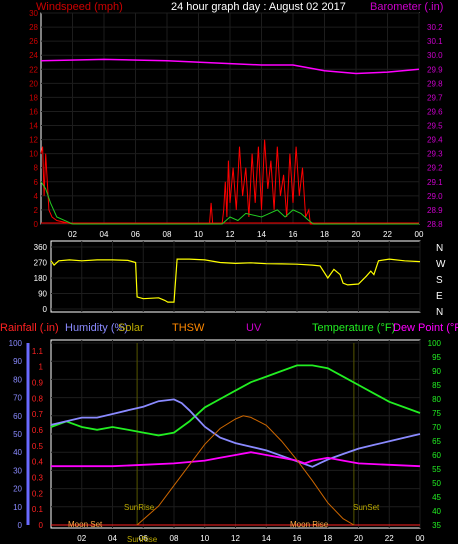 The image size is (458, 544). What do you see at coordinates (204, 538) in the screenshot?
I see `x-tick-label: 10` at bounding box center [204, 538].